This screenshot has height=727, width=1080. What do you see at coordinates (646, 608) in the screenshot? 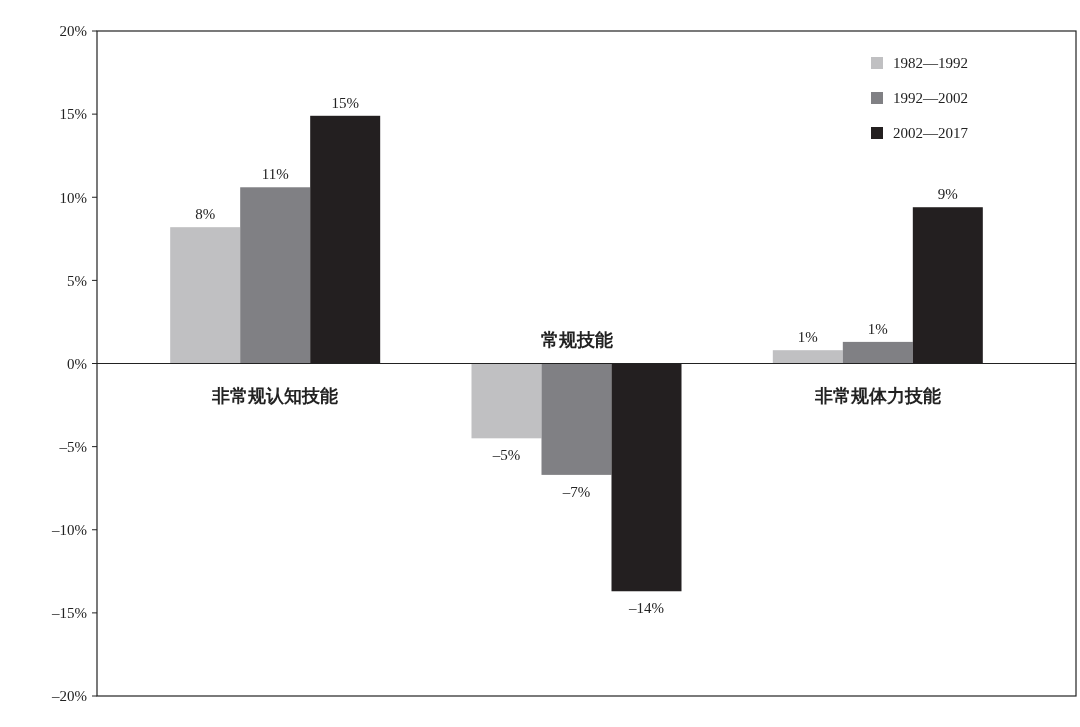
I see `data-label: –14%` at bounding box center [646, 608].